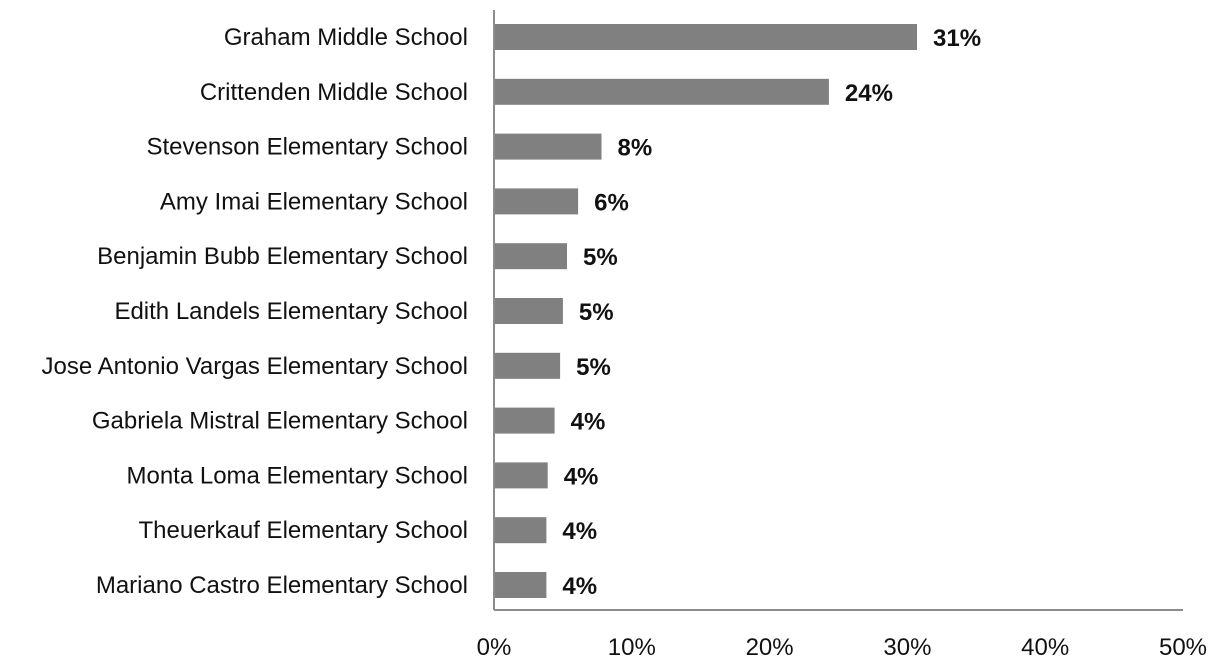  What do you see at coordinates (632, 647) in the screenshot?
I see `x-tick-label-1: 10%` at bounding box center [632, 647].